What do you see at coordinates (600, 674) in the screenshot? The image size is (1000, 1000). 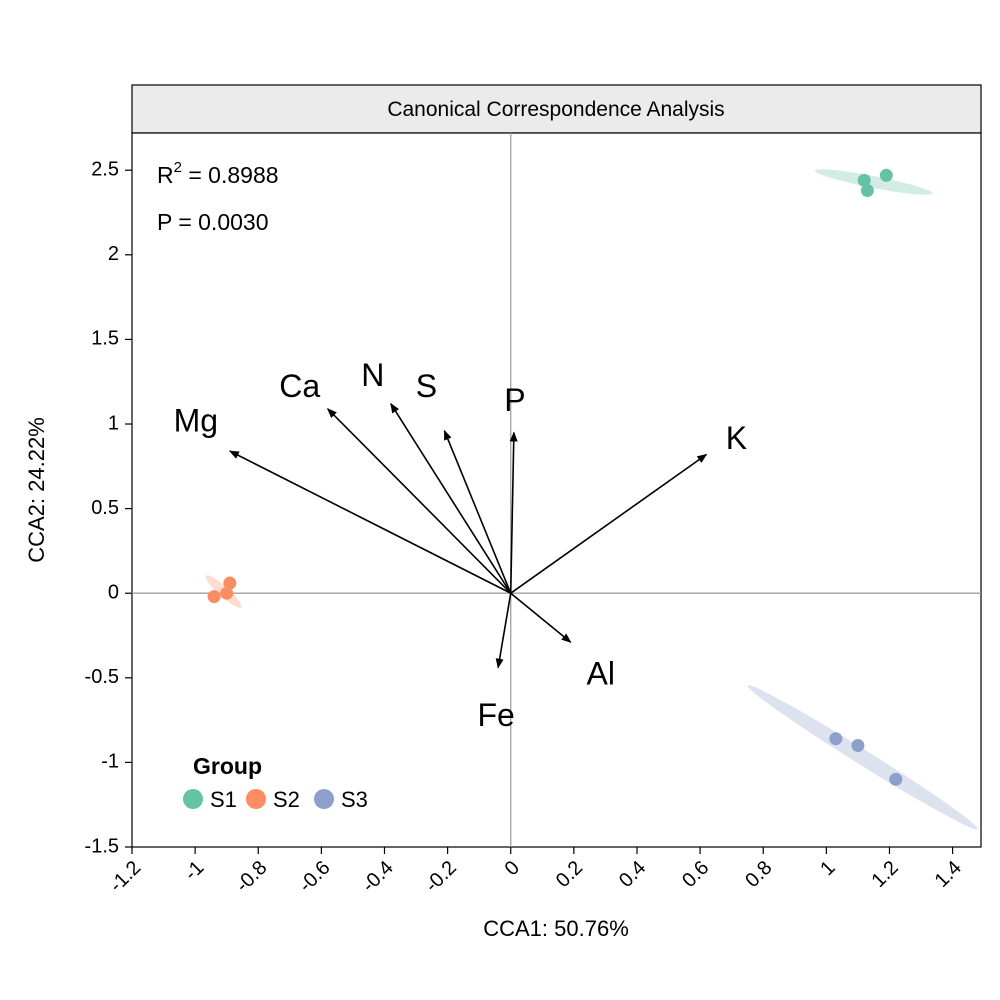 I see `arrow-label-al: Al` at bounding box center [600, 674].